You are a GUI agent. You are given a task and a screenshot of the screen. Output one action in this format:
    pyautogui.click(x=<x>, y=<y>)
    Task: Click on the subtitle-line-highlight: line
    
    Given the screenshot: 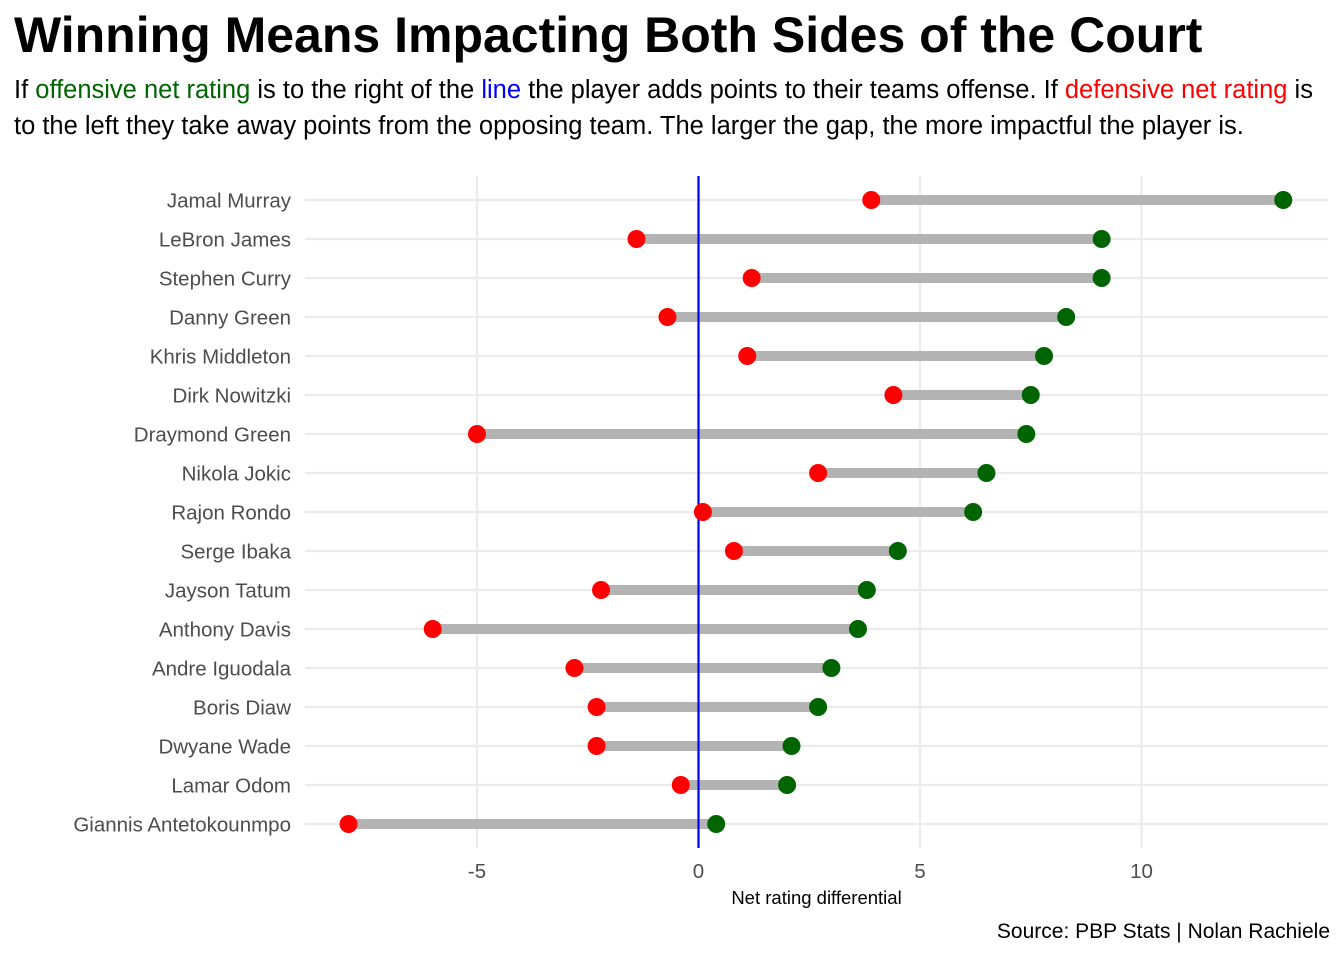 What is the action you would take?
    pyautogui.click(x=501, y=90)
    